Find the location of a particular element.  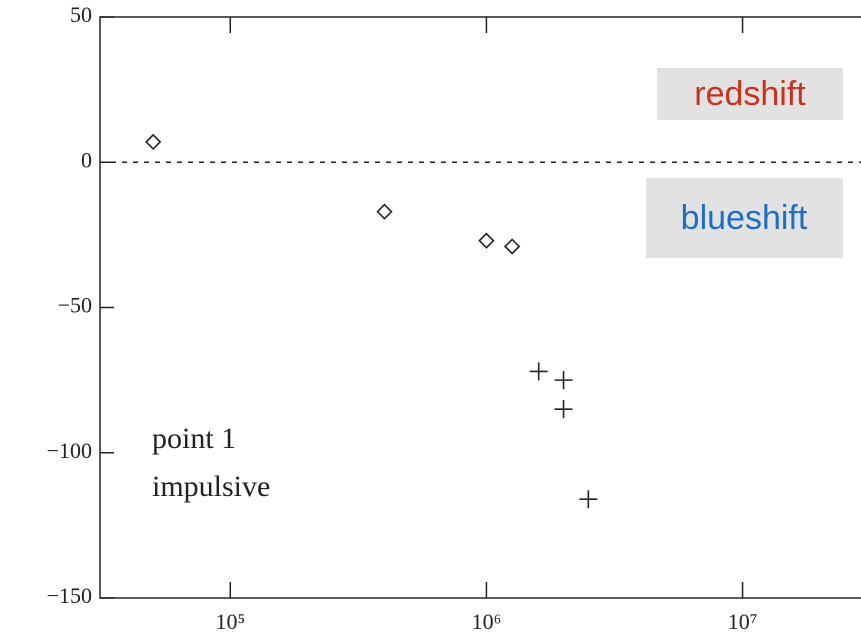

annotation: impulsive is located at coordinates (211, 486).